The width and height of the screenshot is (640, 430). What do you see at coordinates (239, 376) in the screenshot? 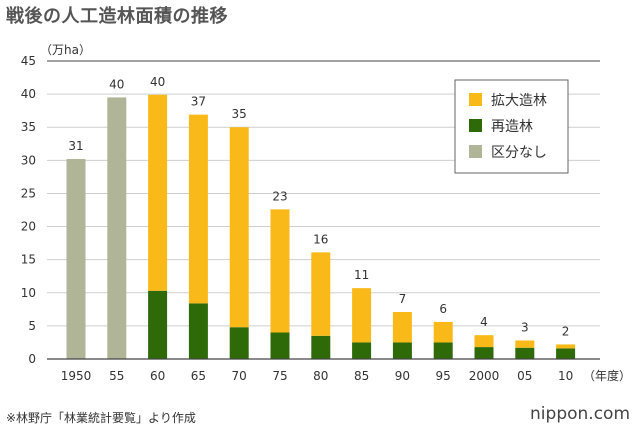
I see `x-tick-label: 70` at bounding box center [239, 376].